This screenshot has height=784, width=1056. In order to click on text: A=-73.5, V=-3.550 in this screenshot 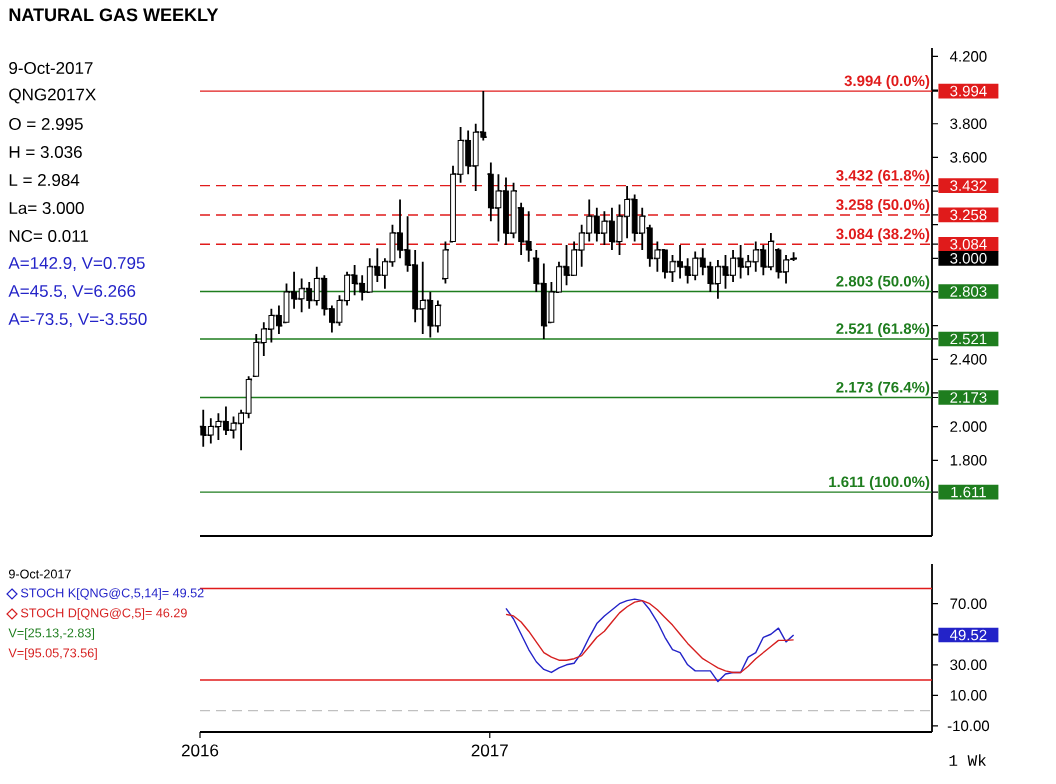, I will do `click(77, 320)`.